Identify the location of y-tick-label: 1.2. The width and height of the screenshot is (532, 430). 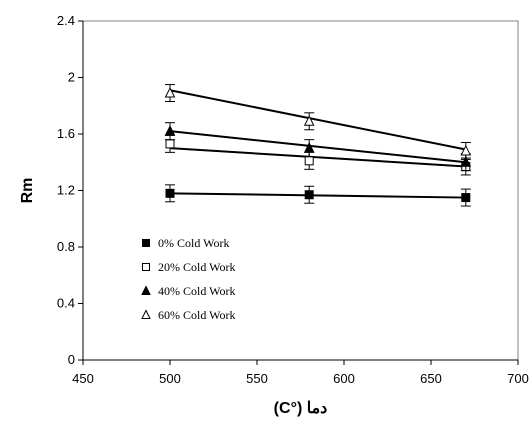
(66, 190).